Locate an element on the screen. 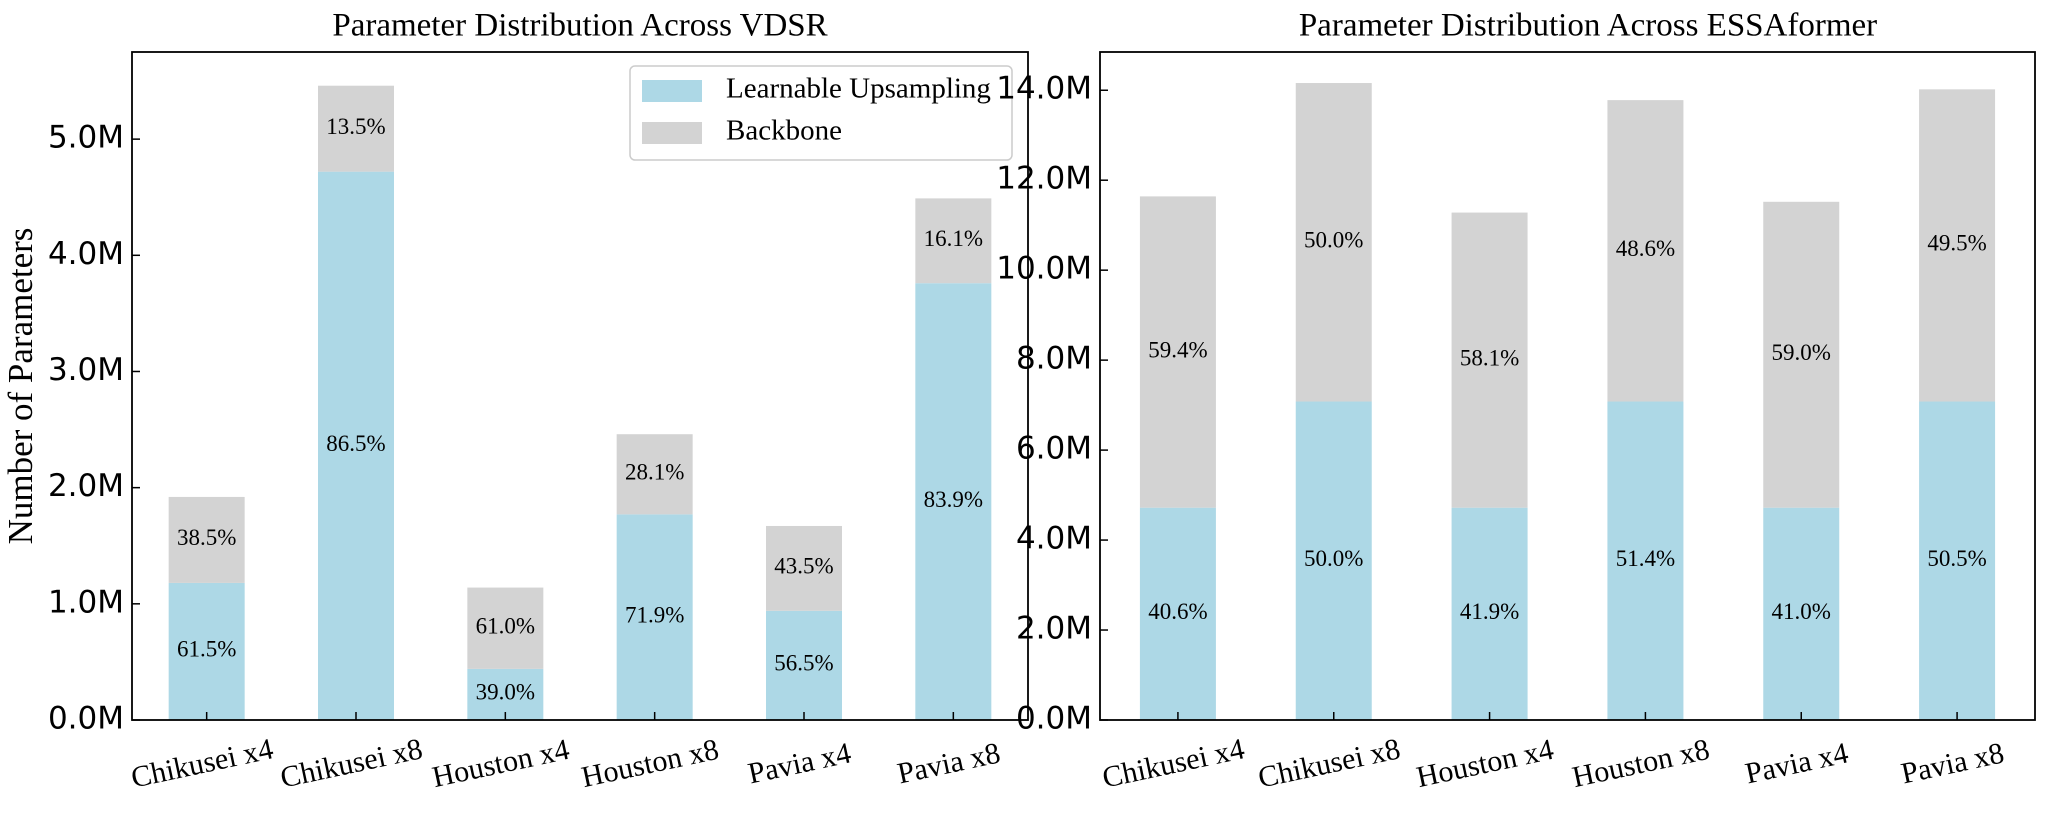 Image resolution: width=2048 pixels, height=820 pixels. data-label: 86.5% is located at coordinates (355, 443).